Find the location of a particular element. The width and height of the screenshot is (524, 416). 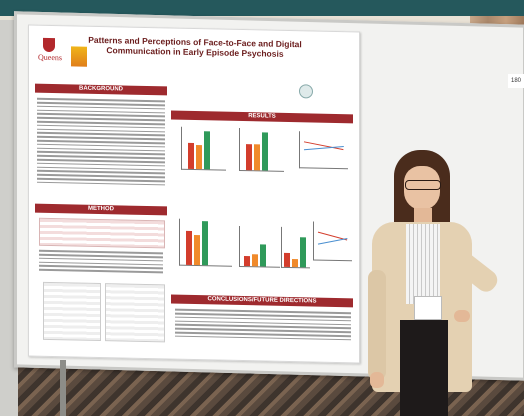

background-text is located at coordinates (101, 142).